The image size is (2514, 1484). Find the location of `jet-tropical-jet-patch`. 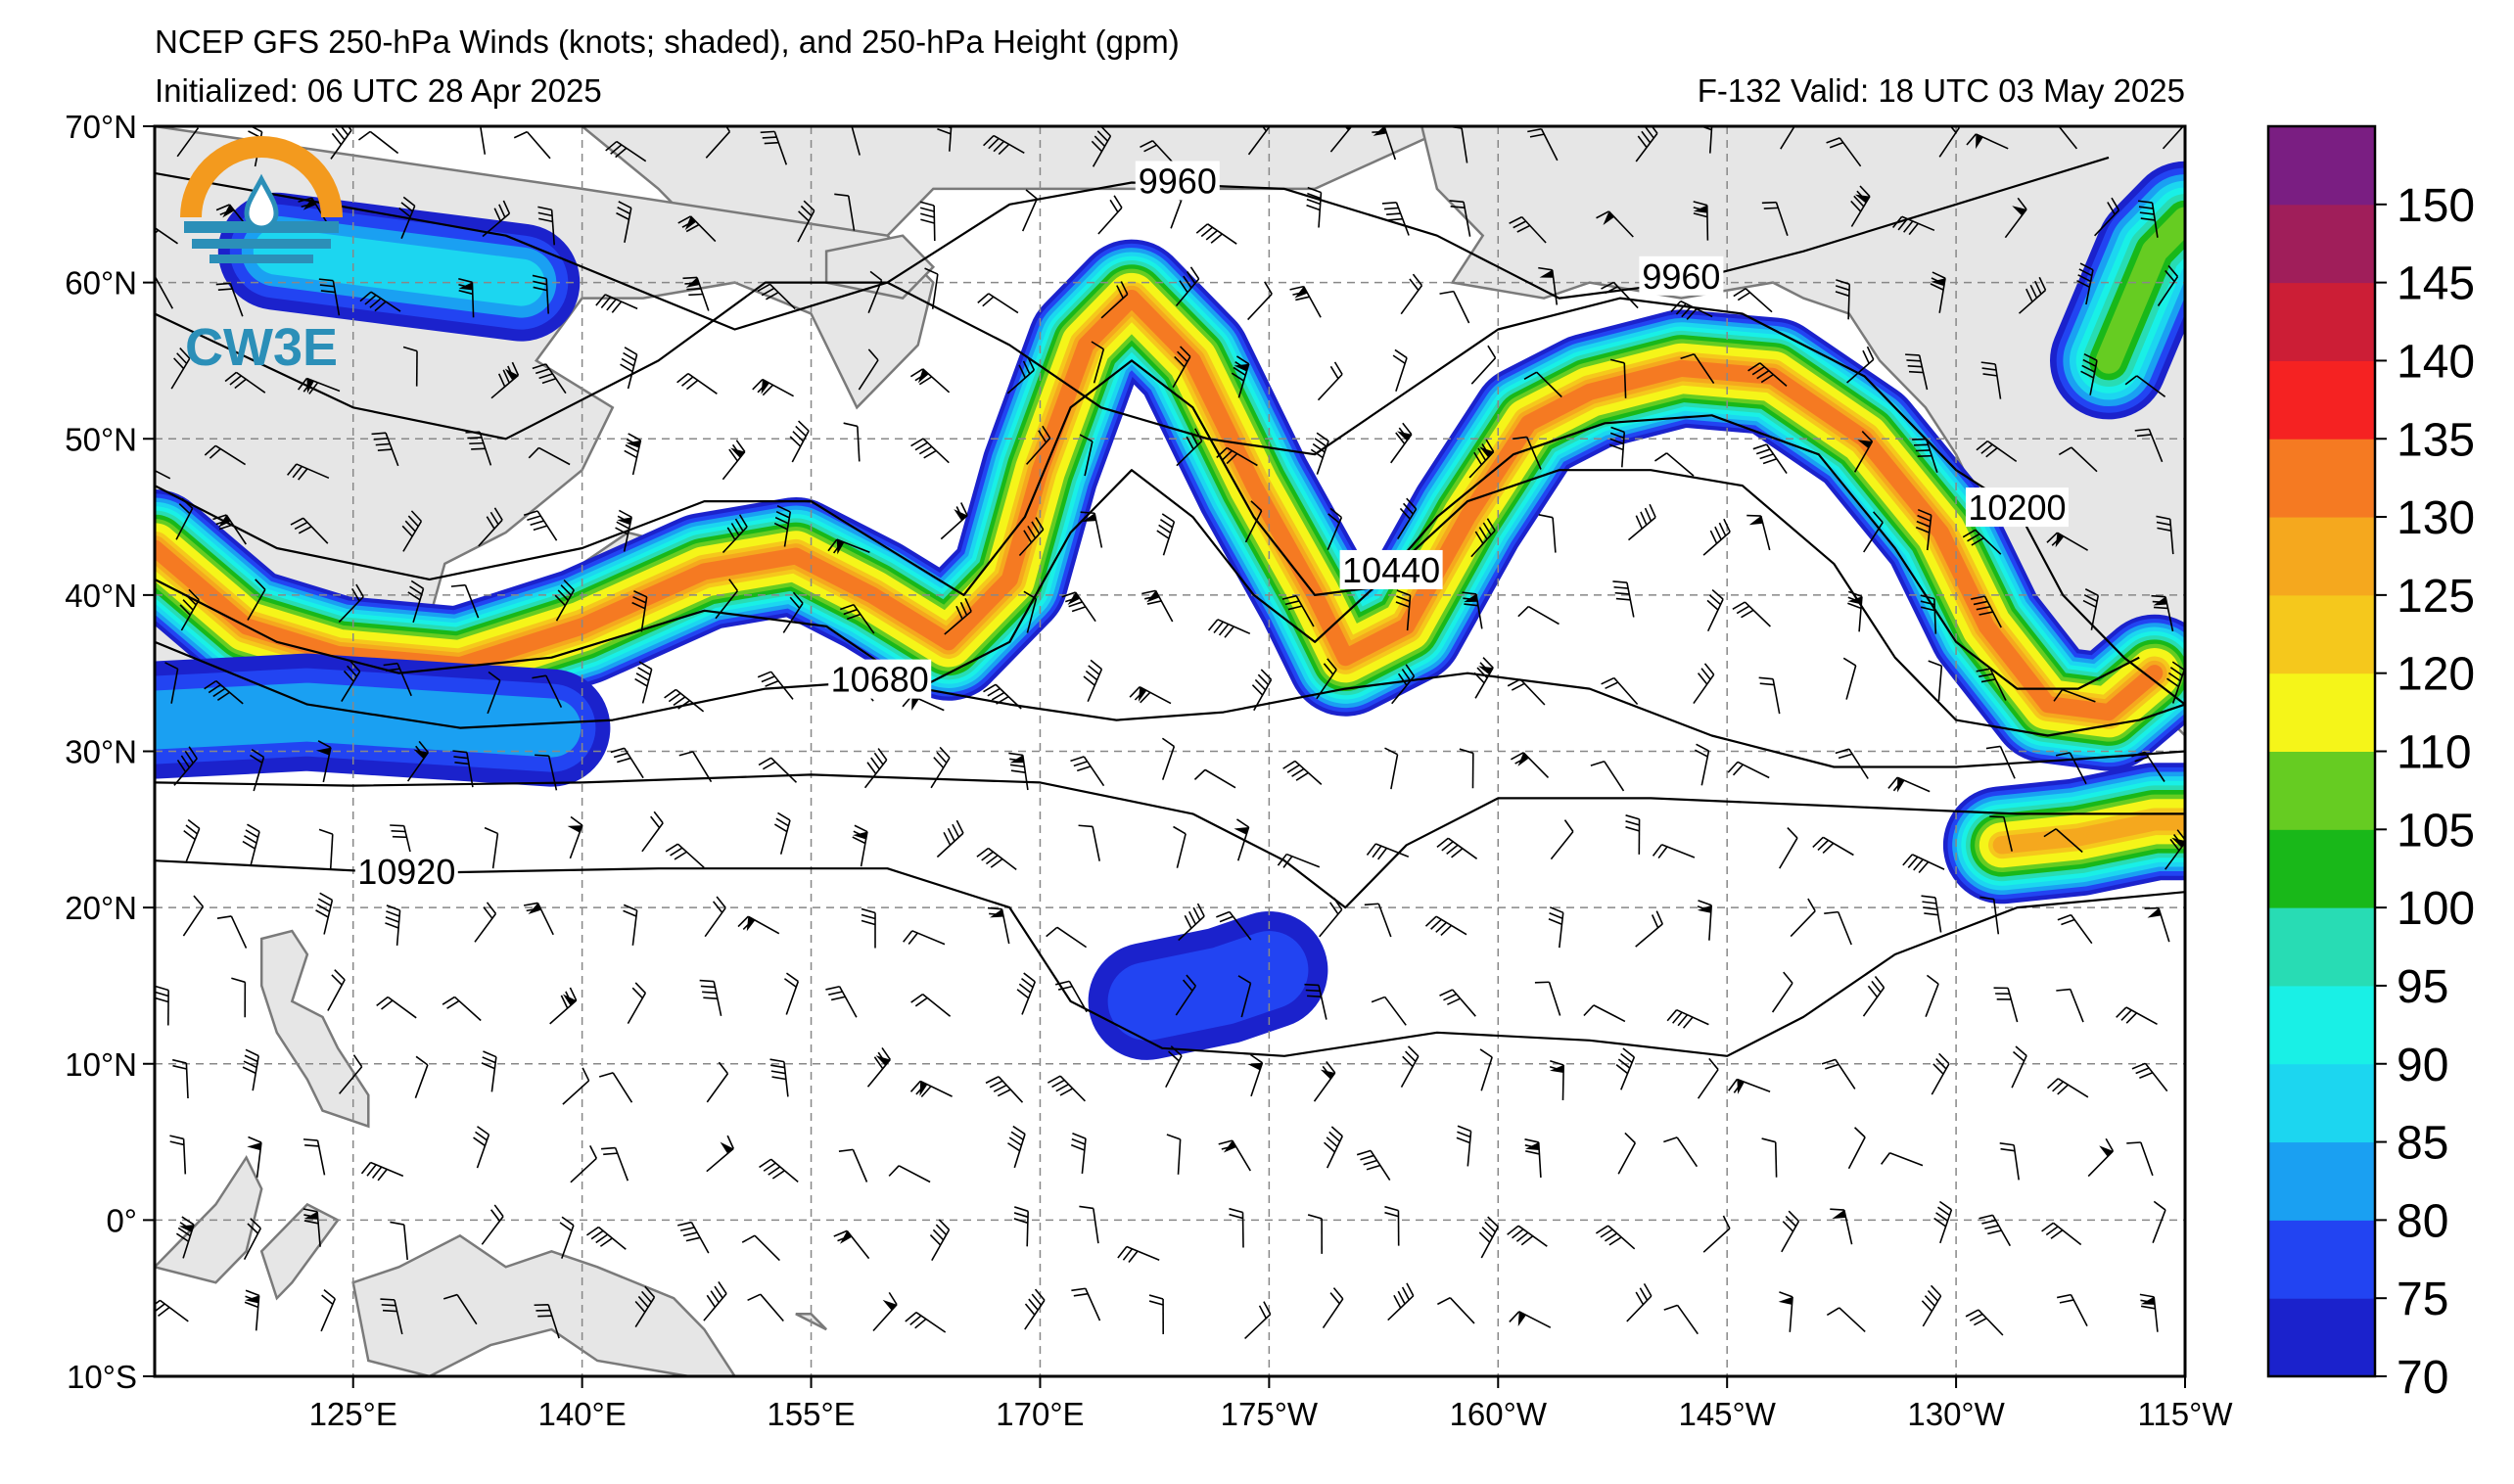

jet-tropical-jet-patch is located at coordinates (1208, 985).